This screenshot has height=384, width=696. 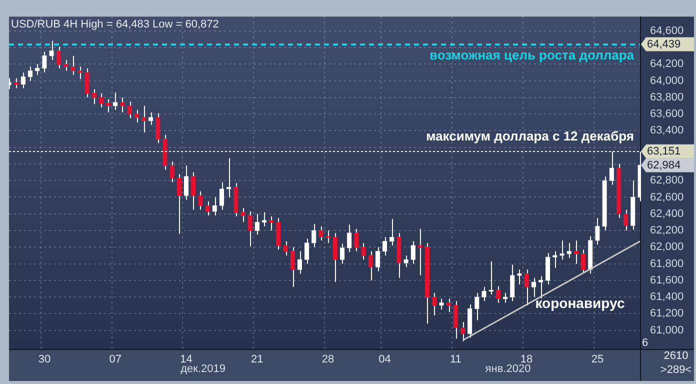 I want to click on y-tick-label: 62,800, so click(x=667, y=180).